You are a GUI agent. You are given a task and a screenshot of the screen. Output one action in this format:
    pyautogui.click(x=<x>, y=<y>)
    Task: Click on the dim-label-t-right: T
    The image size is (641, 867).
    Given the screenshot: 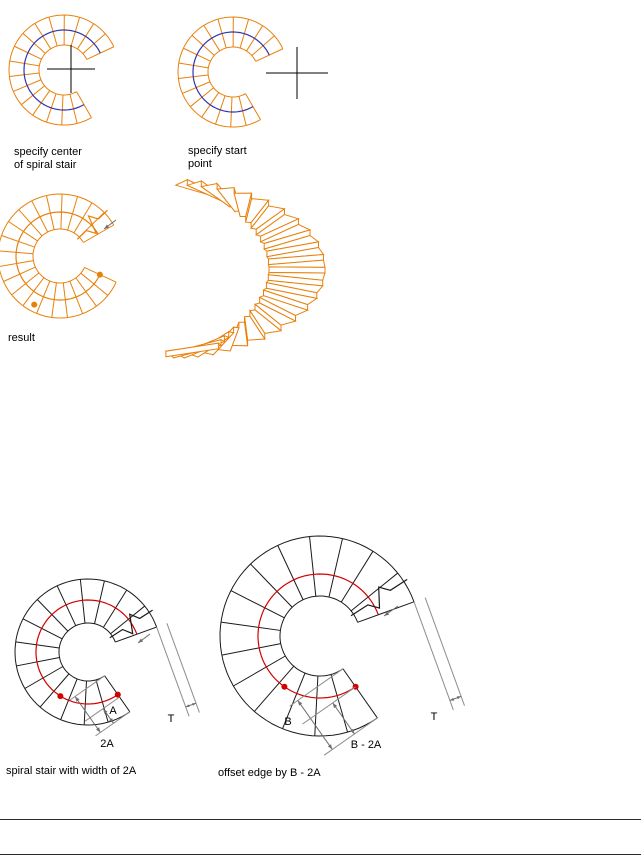 What is the action you would take?
    pyautogui.click(x=434, y=717)
    